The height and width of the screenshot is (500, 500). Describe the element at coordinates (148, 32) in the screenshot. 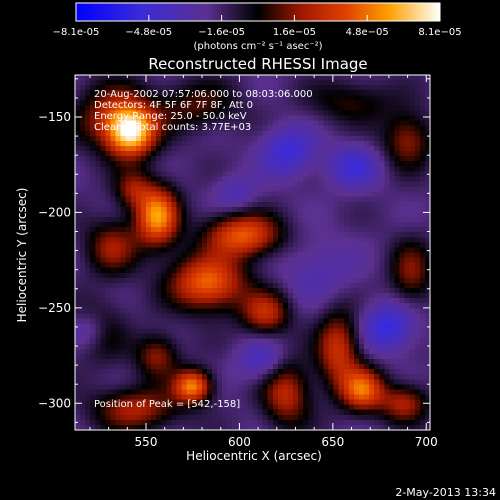

I see `colorbar-tick-label-1: −4.8e-05` at that location.